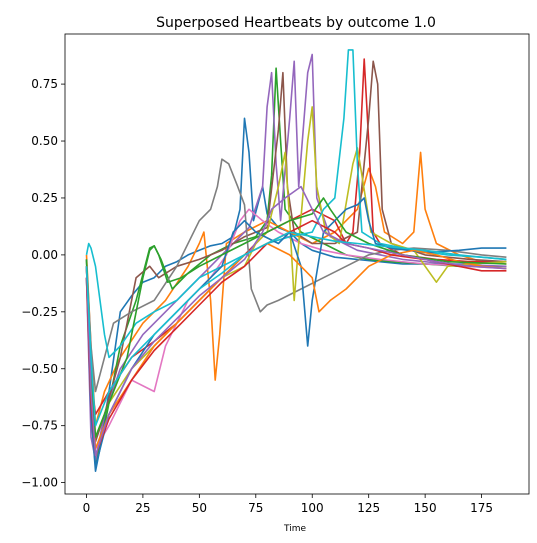 The image size is (537, 543). Describe the element at coordinates (294, 529) in the screenshot. I see `x-axis-label: Time` at that location.